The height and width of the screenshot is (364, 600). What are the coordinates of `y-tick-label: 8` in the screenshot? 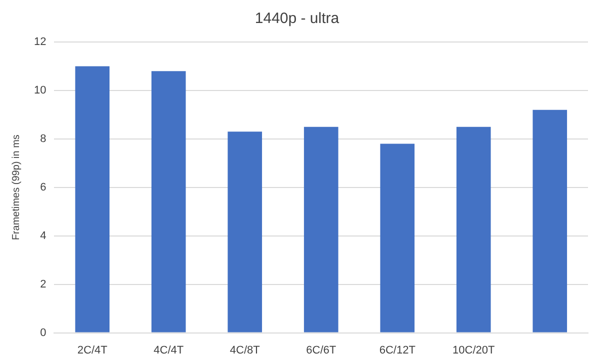 It's located at (43, 138).